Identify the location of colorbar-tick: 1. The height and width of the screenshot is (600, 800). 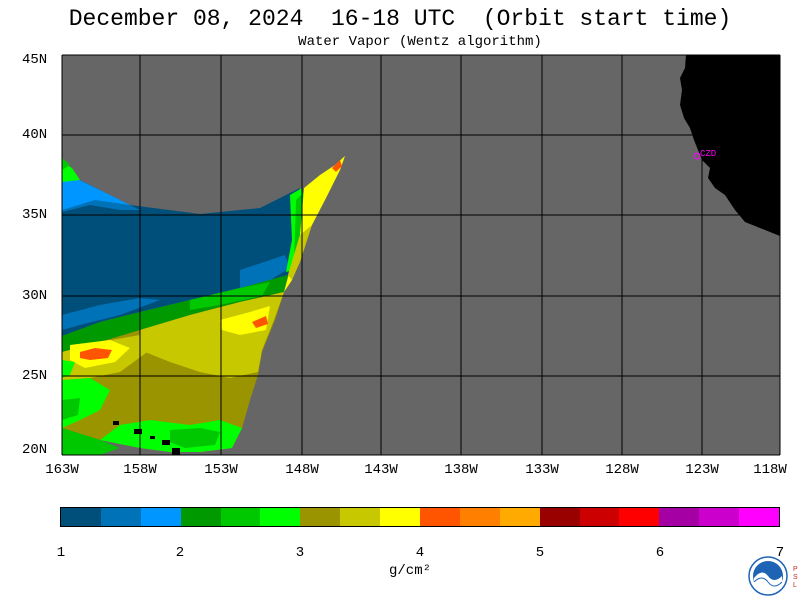
(61, 553).